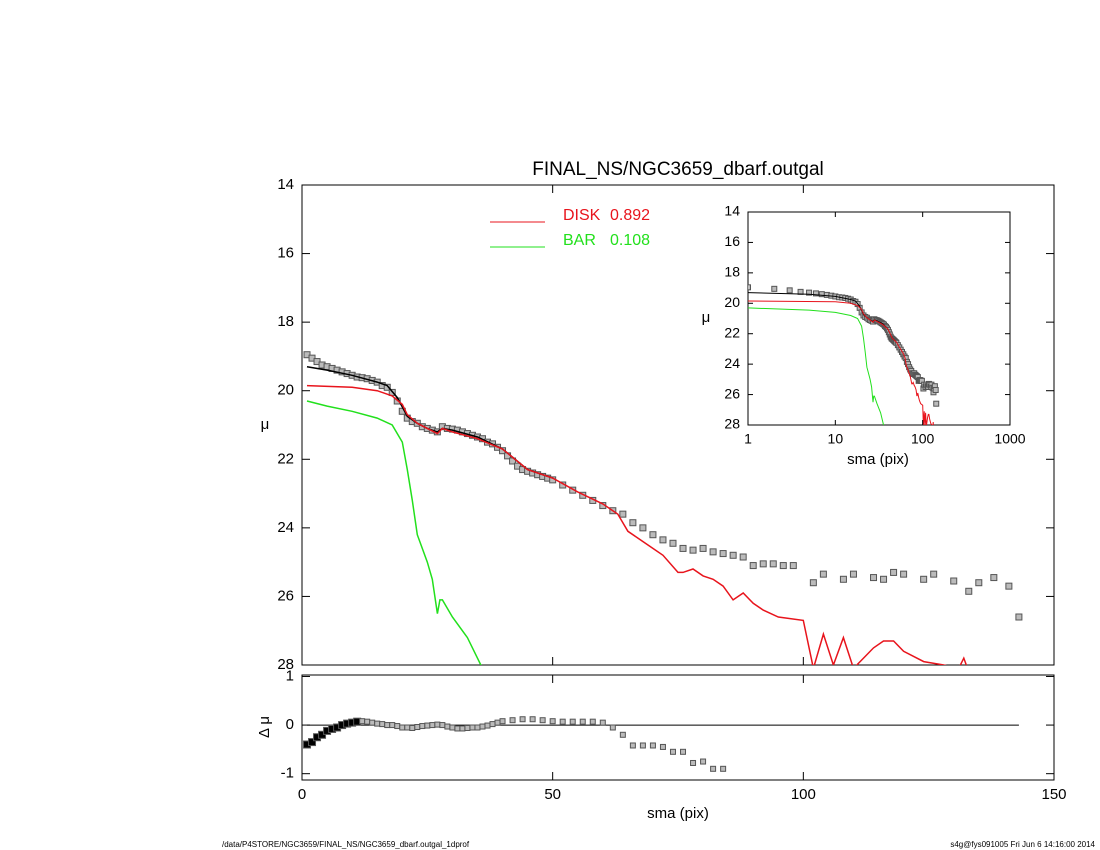 The width and height of the screenshot is (1100, 850). What do you see at coordinates (302, 794) in the screenshot?
I see `x-tick-label: 0` at bounding box center [302, 794].